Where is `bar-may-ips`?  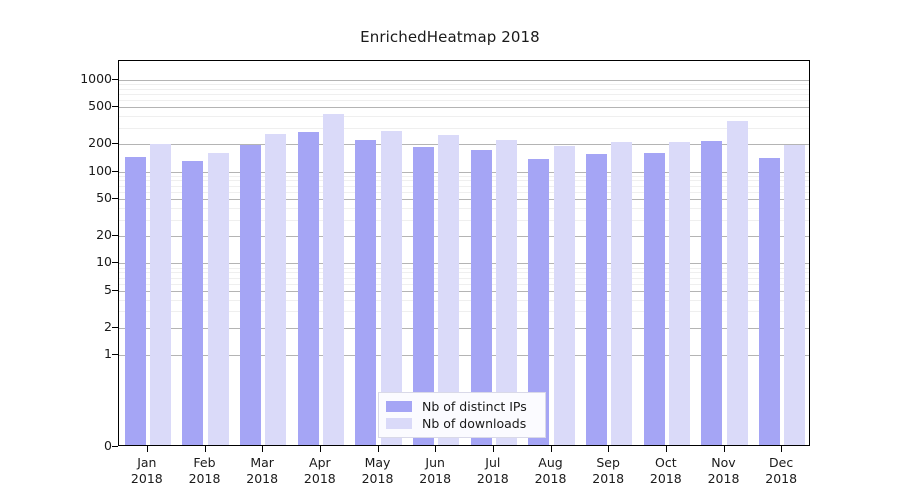 bar-may-ips is located at coordinates (366, 292).